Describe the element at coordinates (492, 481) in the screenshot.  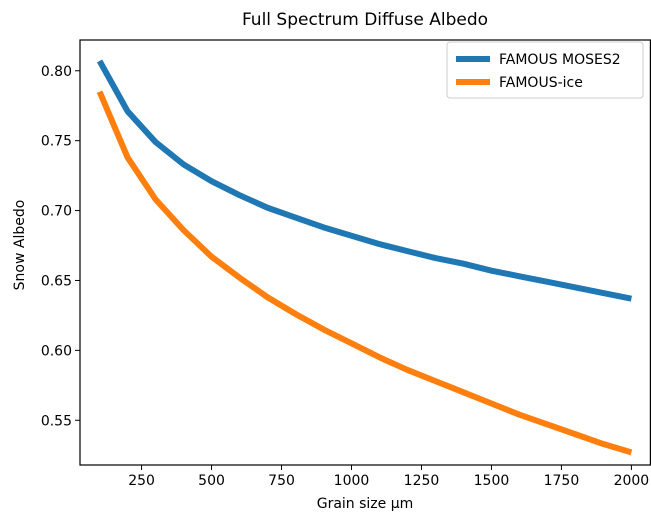
I see `x-tick-label: 1500` at that location.